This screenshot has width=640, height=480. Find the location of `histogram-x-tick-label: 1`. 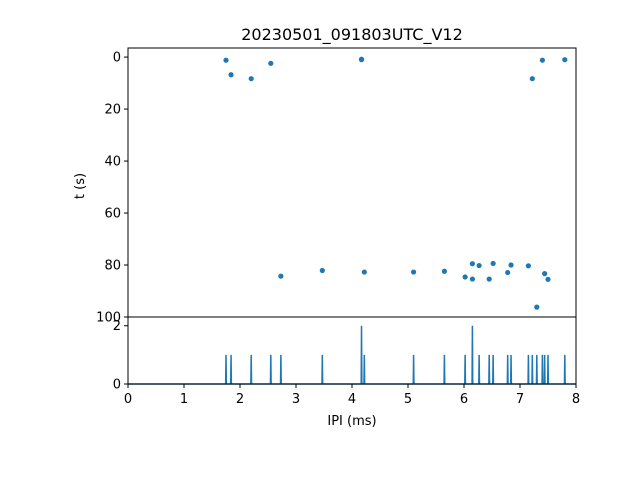

histogram-x-tick-label: 1 is located at coordinates (184, 399).